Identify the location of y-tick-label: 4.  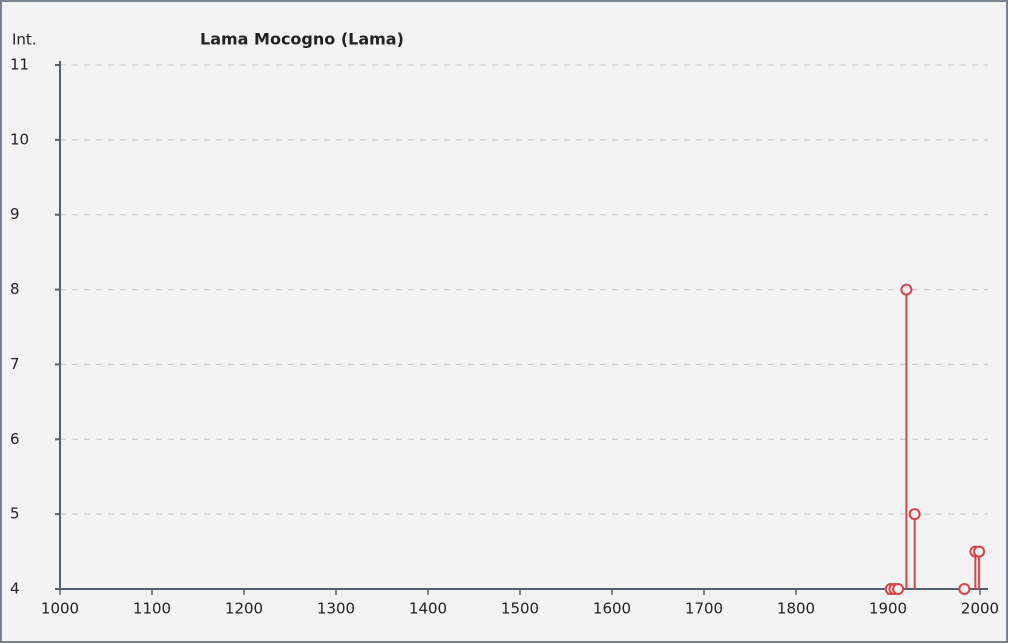
(15, 589).